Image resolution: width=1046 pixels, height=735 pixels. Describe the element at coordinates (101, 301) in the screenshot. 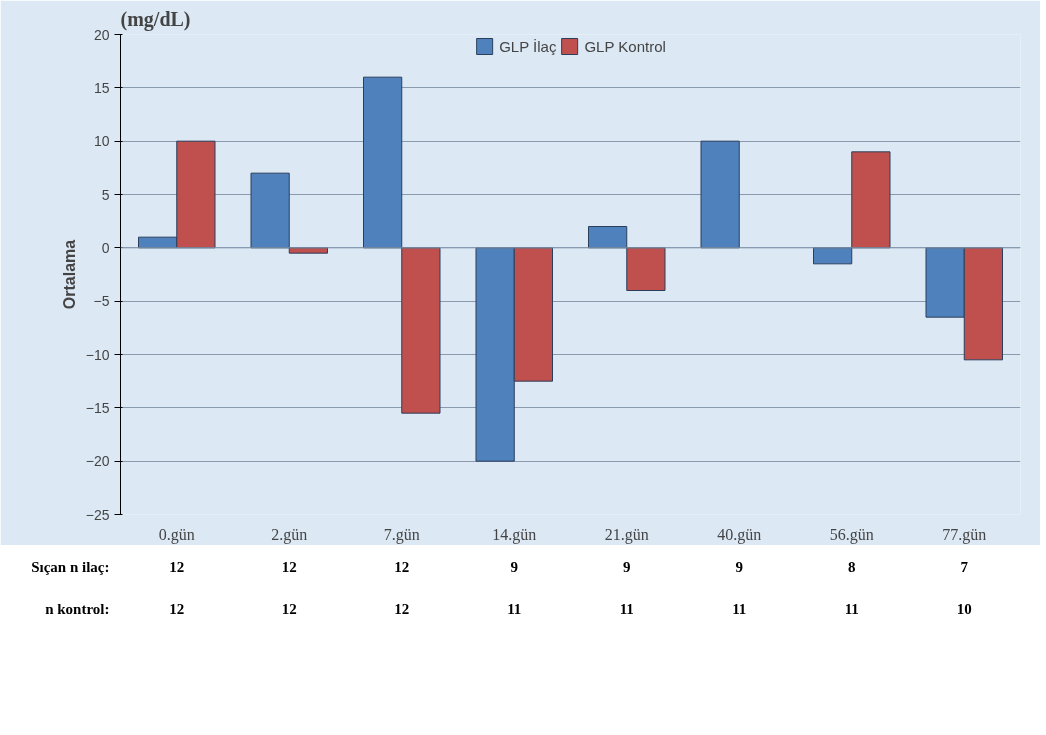

I see `y-tick-label: −5` at that location.